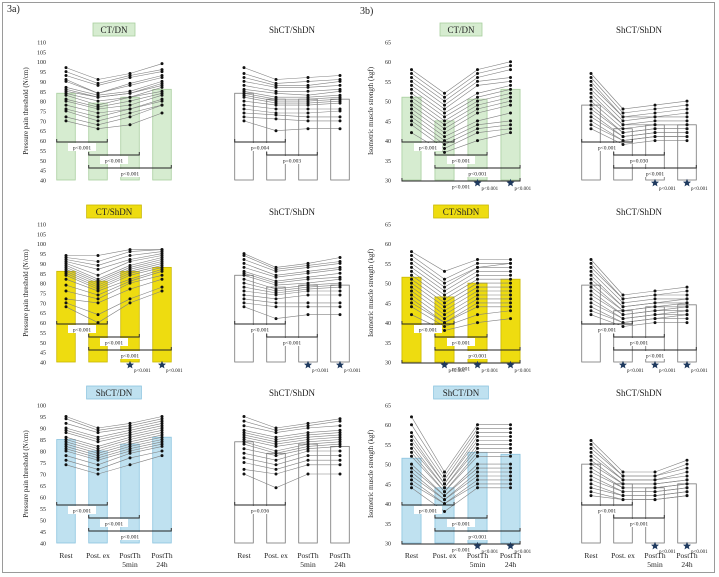  Describe the element at coordinates (340, 564) in the screenshot. I see `x-tick-label: 24h` at that location.